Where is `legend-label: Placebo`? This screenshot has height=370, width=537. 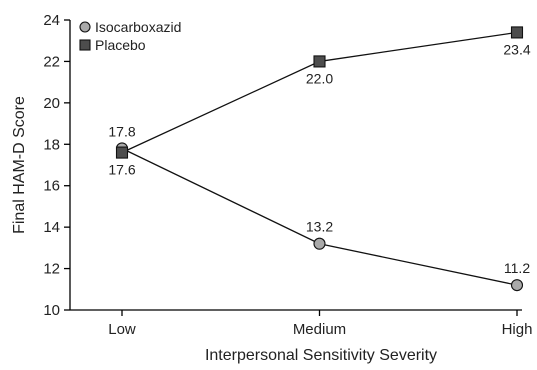
legend-label: Placebo is located at coordinates (120, 45).